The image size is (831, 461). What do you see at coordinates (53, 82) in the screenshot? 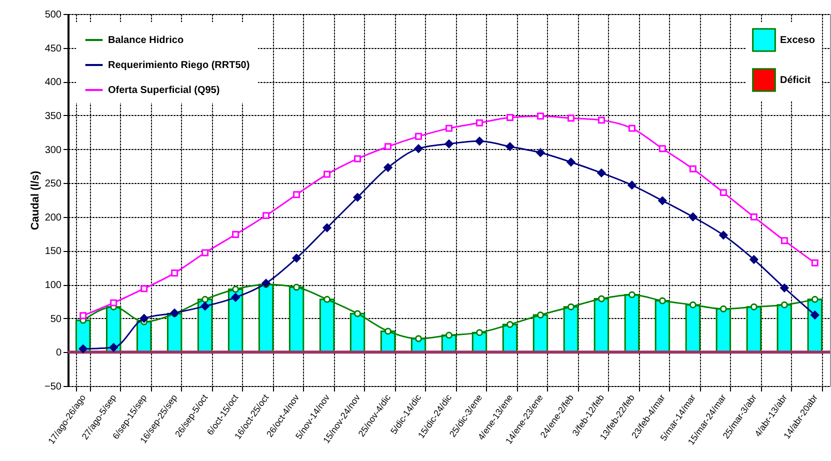
I see `y-tick-label: 400` at bounding box center [53, 82].